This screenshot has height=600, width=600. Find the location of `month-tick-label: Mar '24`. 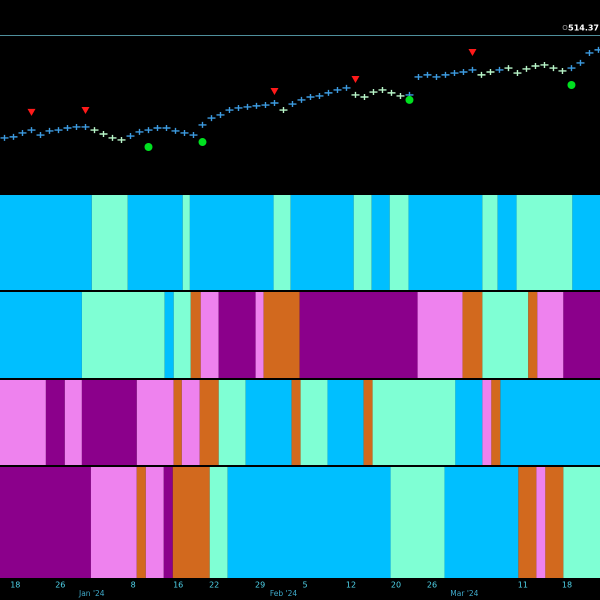

month-tick-label: Mar '24 is located at coordinates (464, 593).